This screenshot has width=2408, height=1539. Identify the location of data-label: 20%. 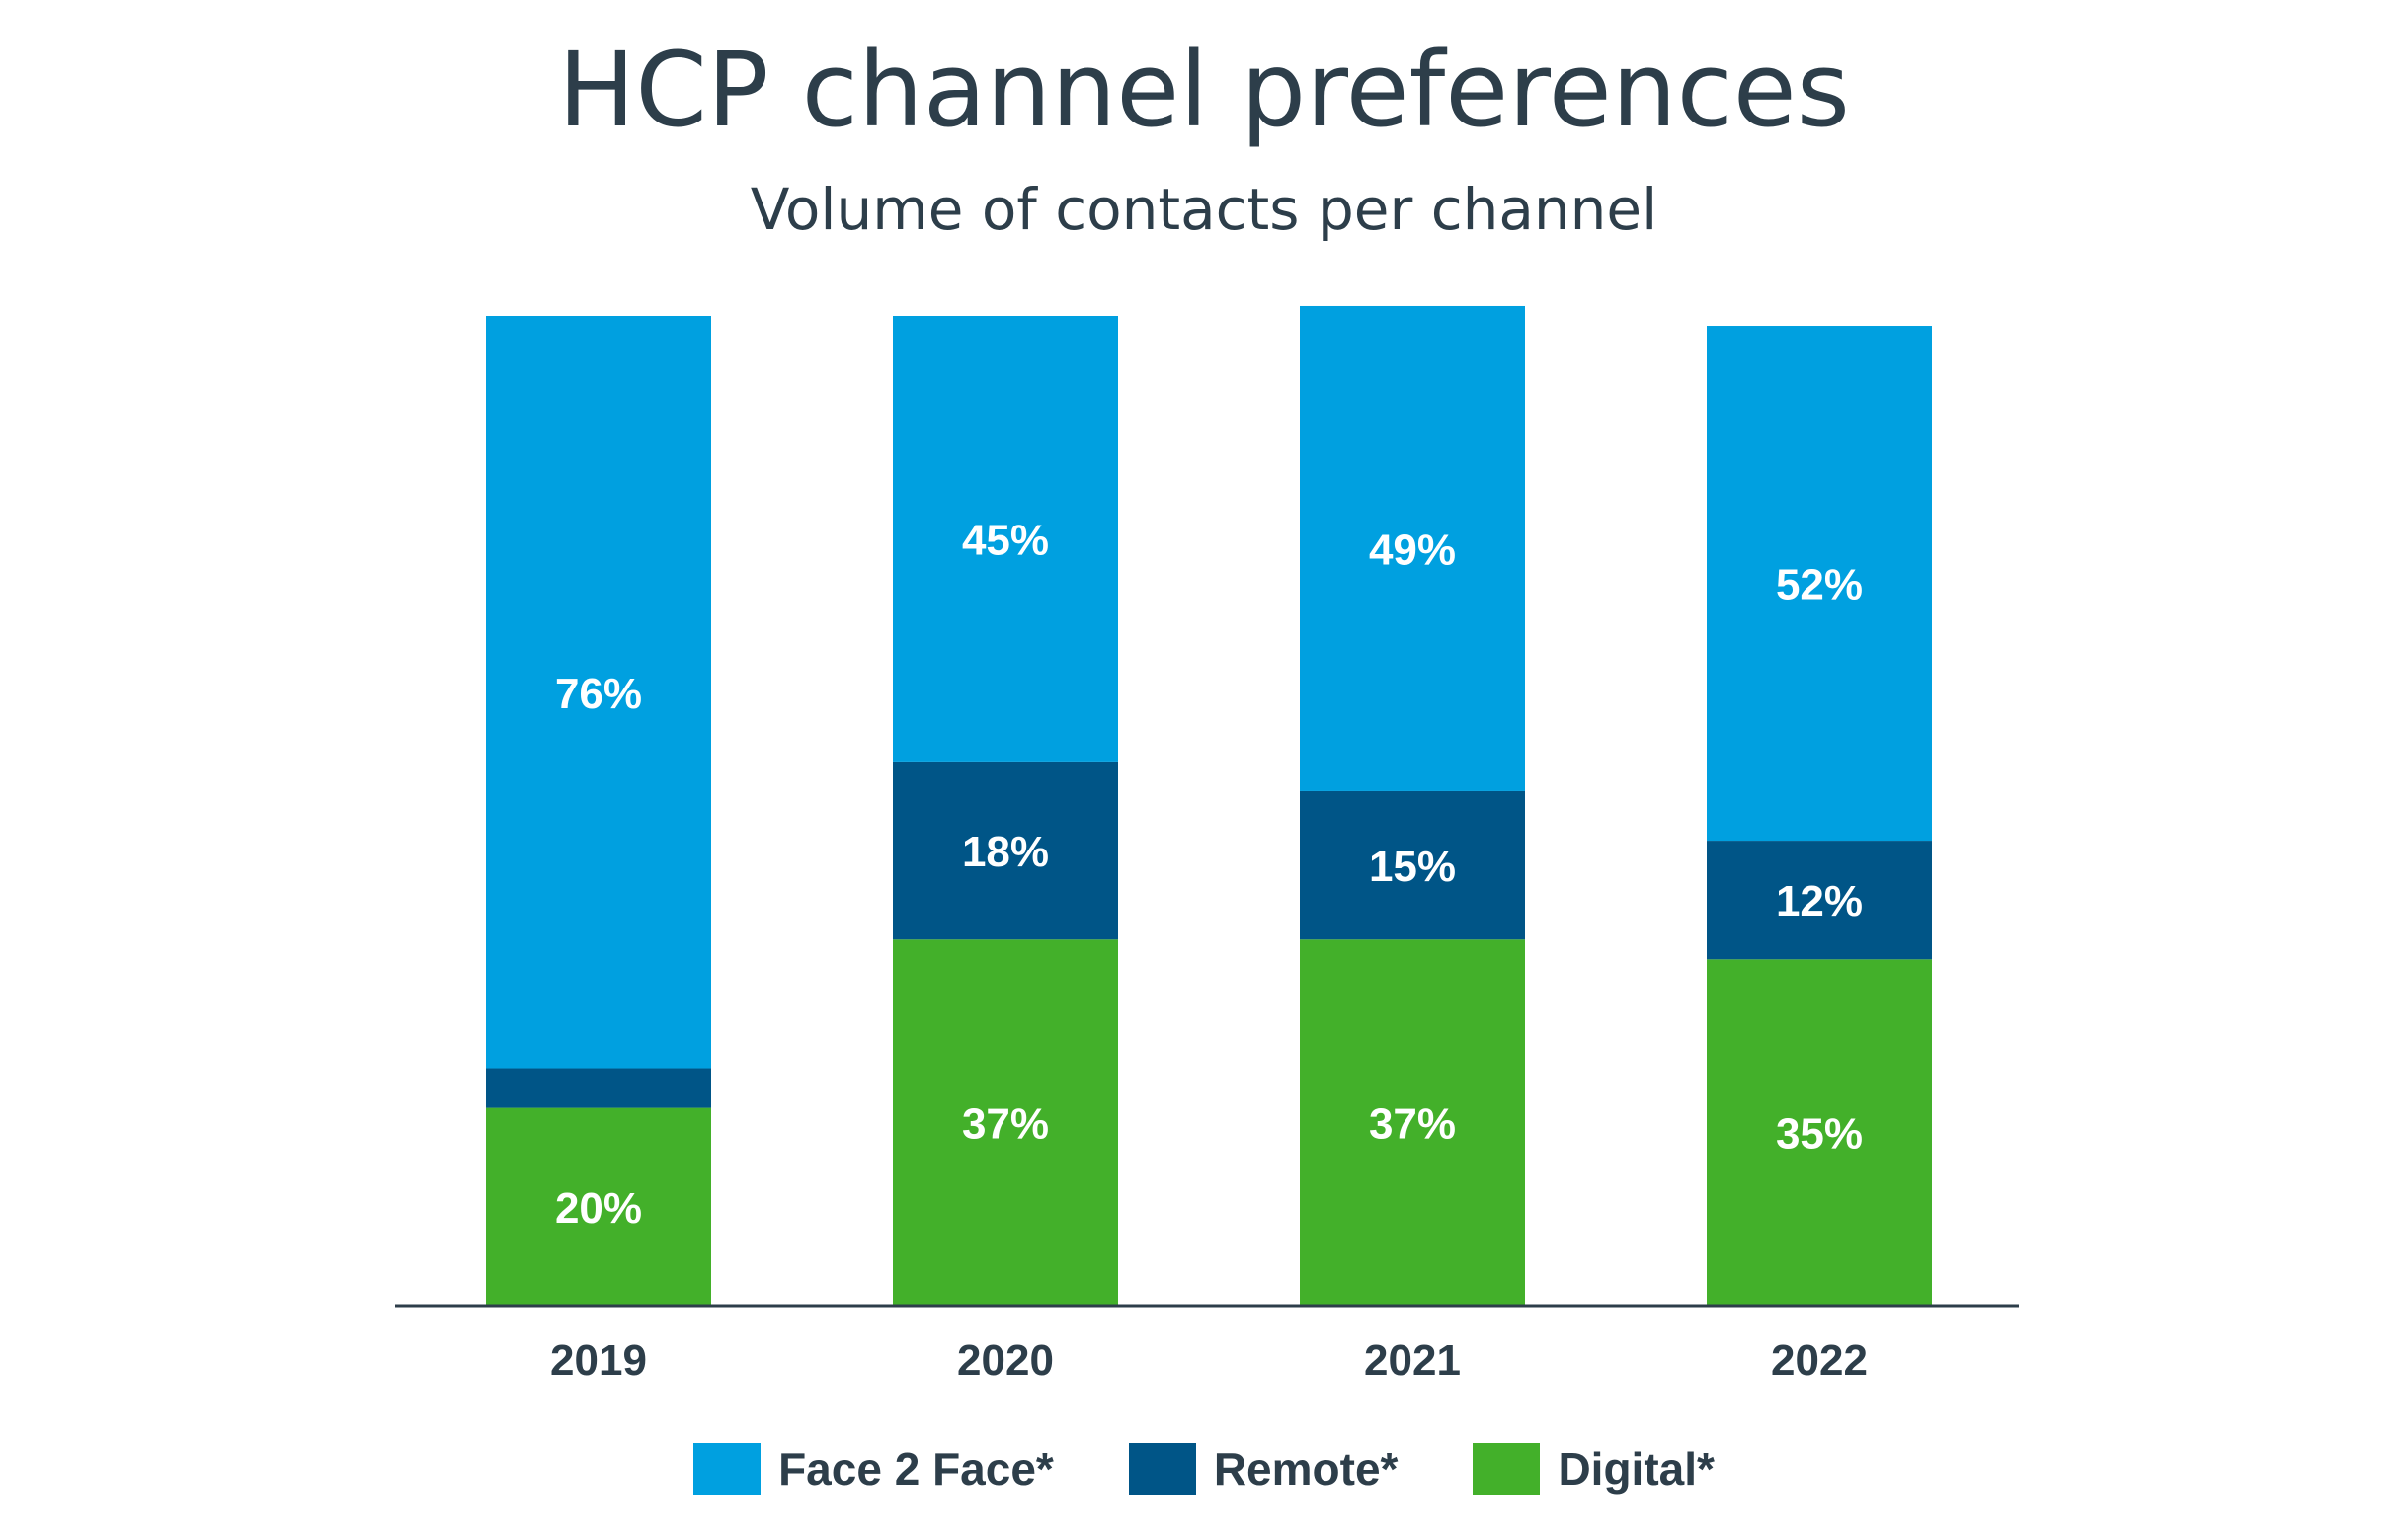
(598, 1208).